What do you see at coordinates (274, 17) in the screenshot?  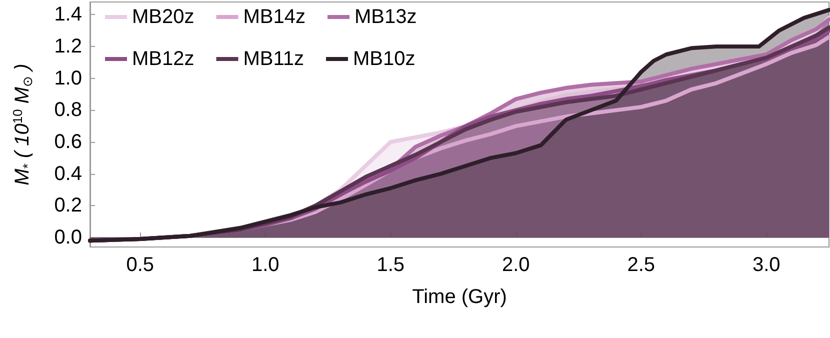 I see `legend-label: MB14z` at bounding box center [274, 17].